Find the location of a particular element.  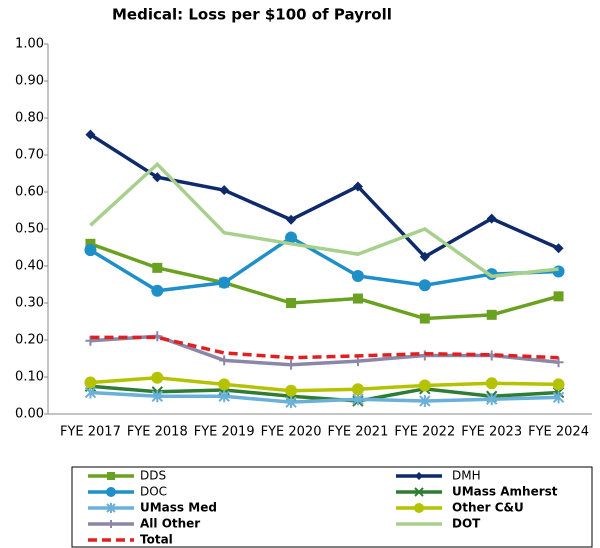

legend-label: All Other is located at coordinates (170, 524).